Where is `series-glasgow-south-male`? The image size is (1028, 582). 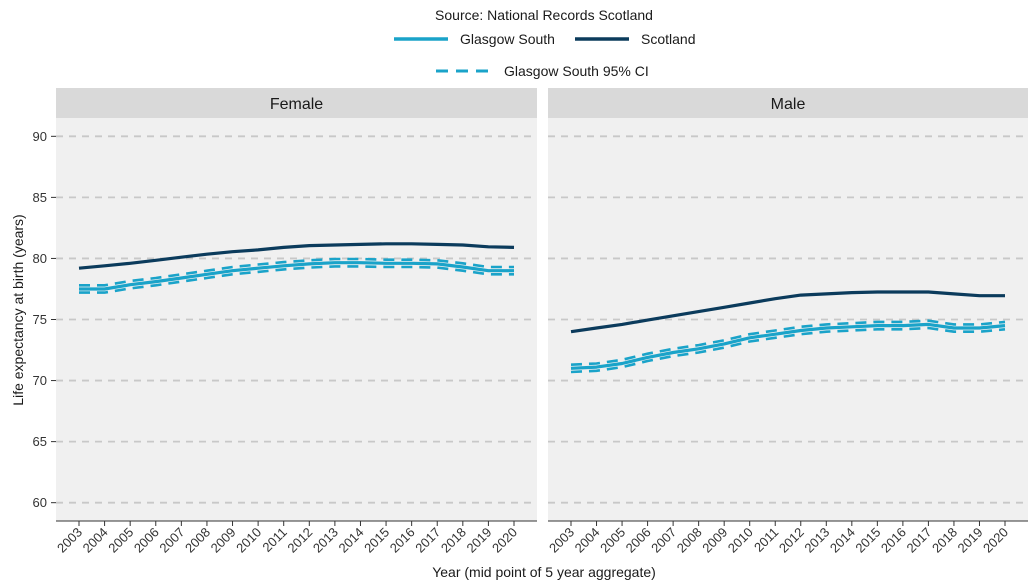 series-glasgow-south-male is located at coordinates (788, 346).